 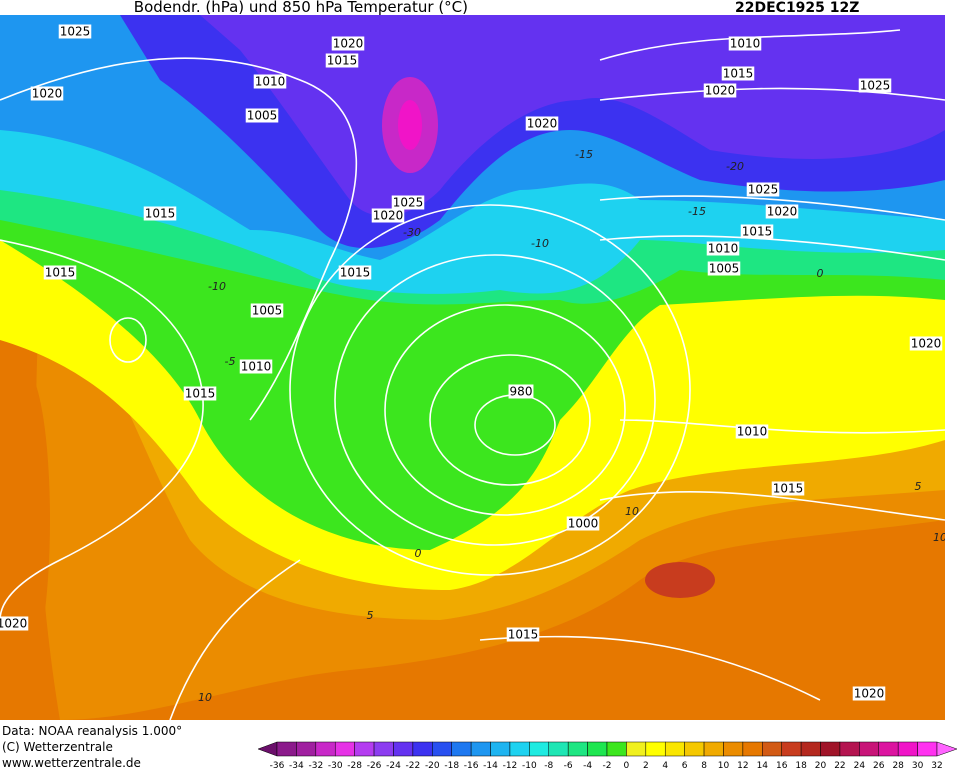 I want to click on colorbar-tick-label: 6, so click(x=685, y=765).